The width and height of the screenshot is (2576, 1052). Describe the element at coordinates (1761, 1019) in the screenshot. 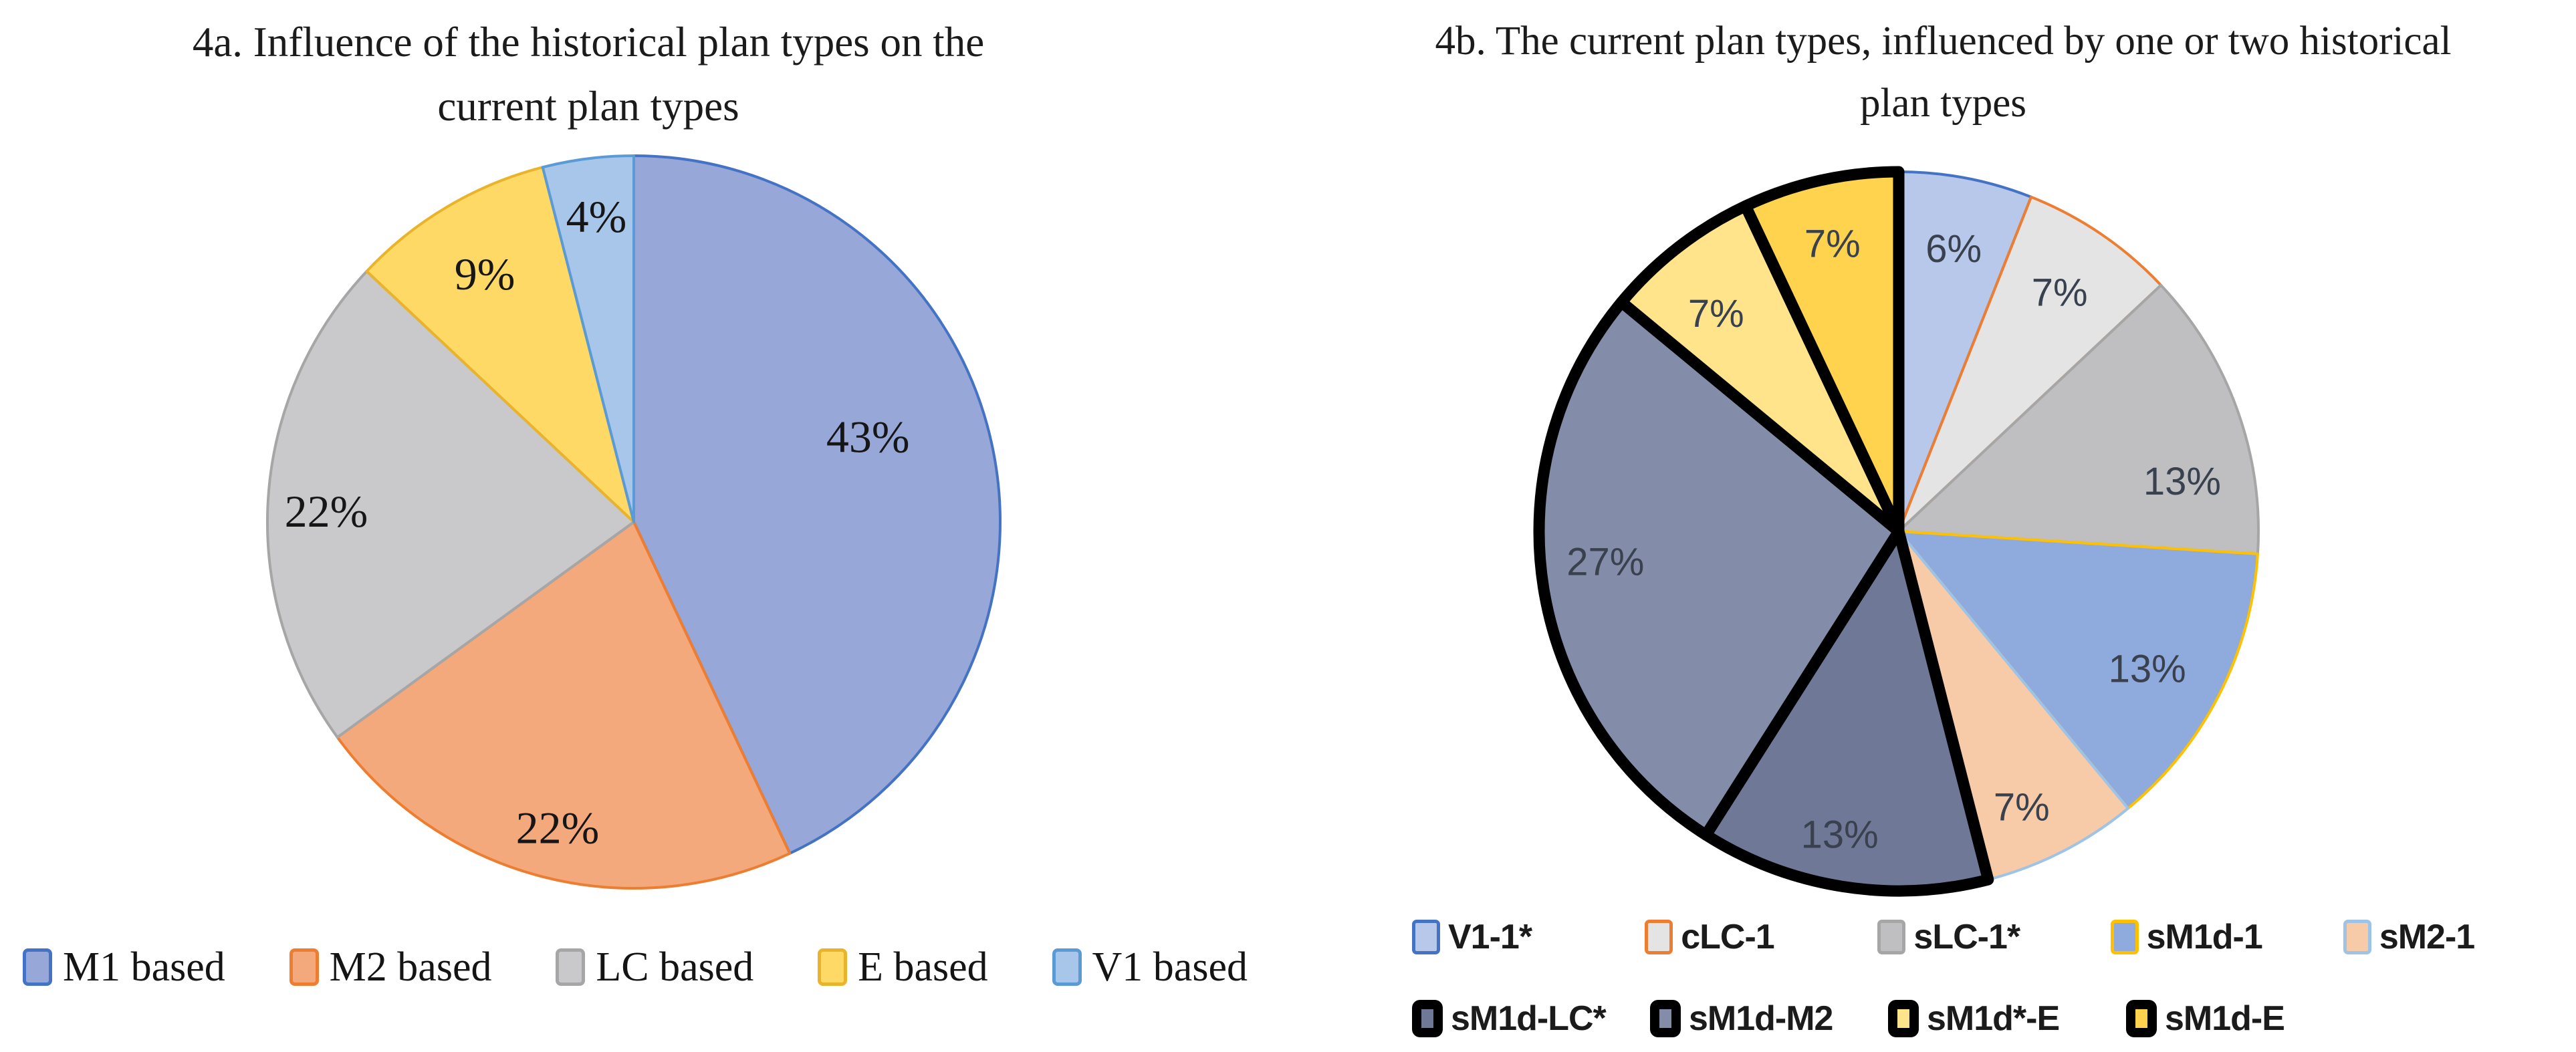

I see `legend-label-sM1d-M2: sM1d-M2` at that location.